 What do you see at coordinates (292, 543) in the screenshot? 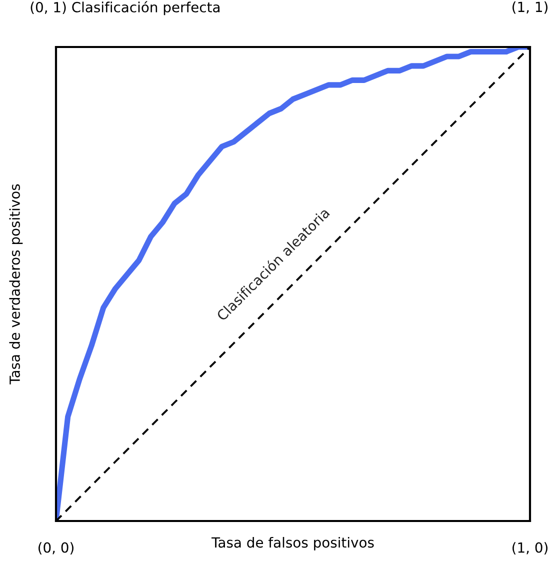
I see `x-axis-title: Tasa de falsos positivos` at bounding box center [292, 543].